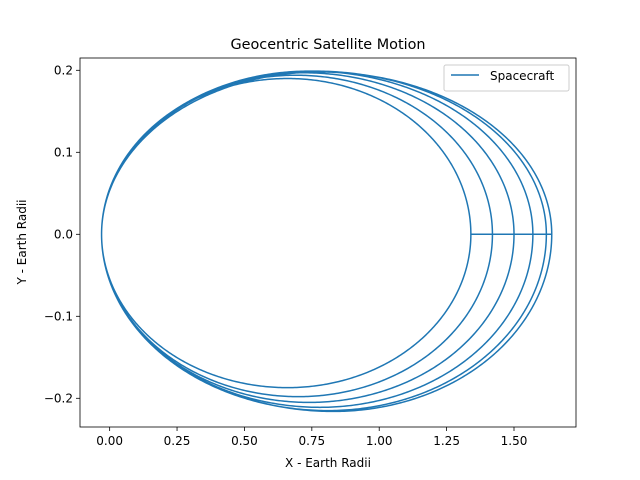  What do you see at coordinates (514, 441) in the screenshot?
I see `x-tick-label: 1.50` at bounding box center [514, 441].